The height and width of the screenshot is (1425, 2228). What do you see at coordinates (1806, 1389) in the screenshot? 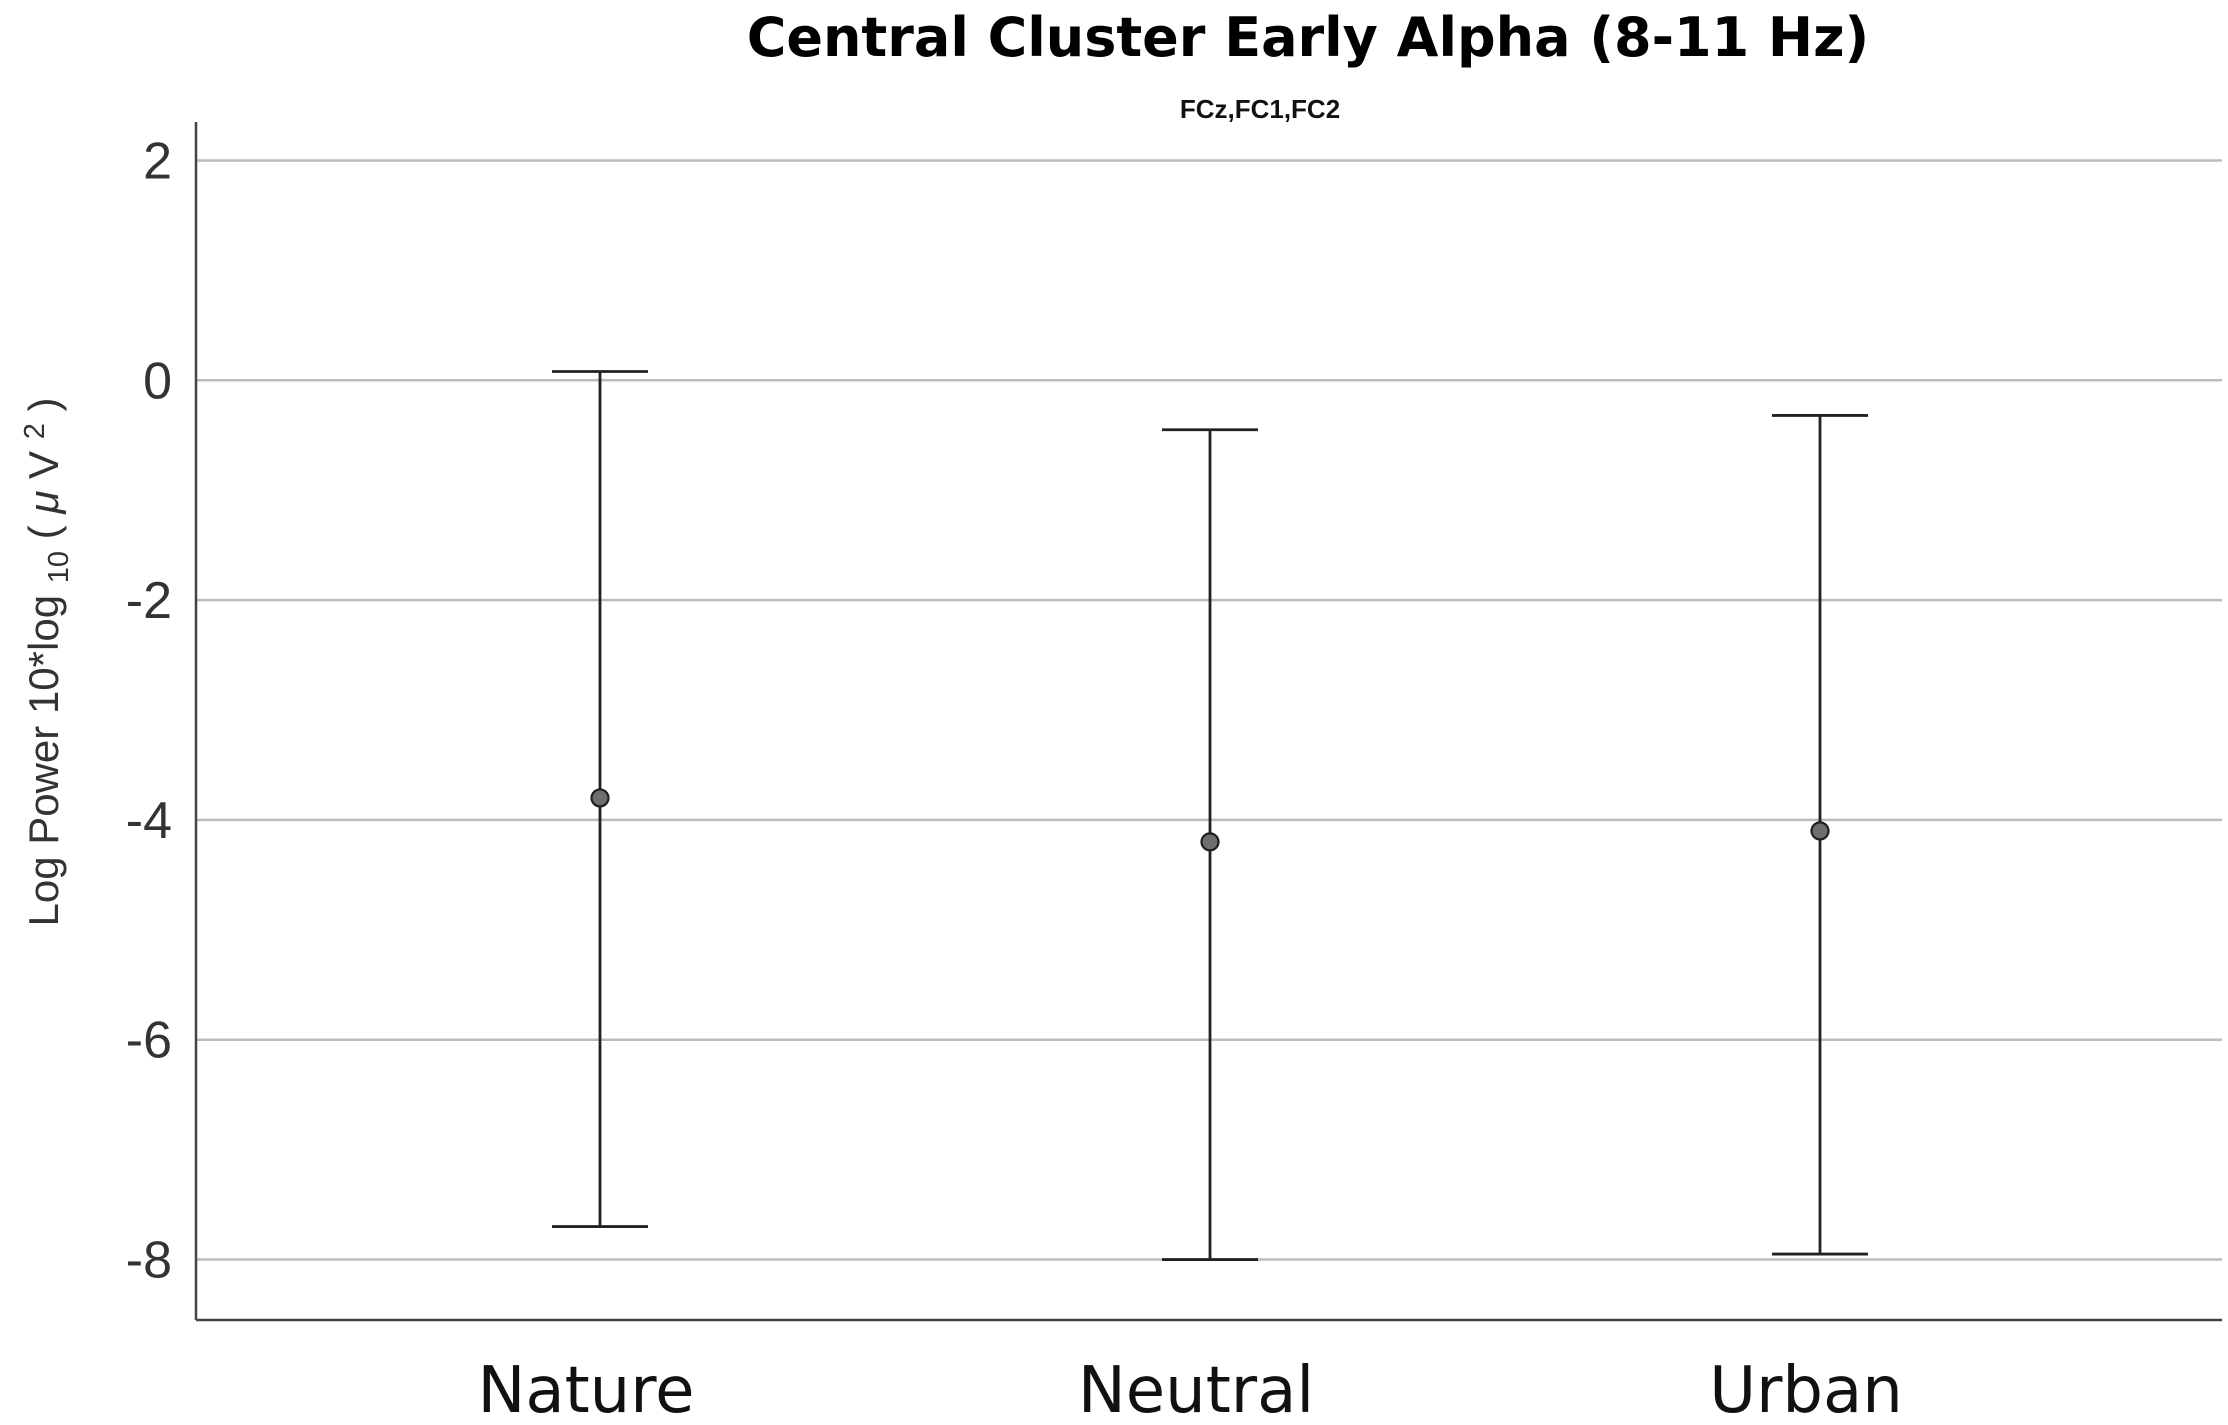
I see `category-label-urban: Urban` at bounding box center [1806, 1389].